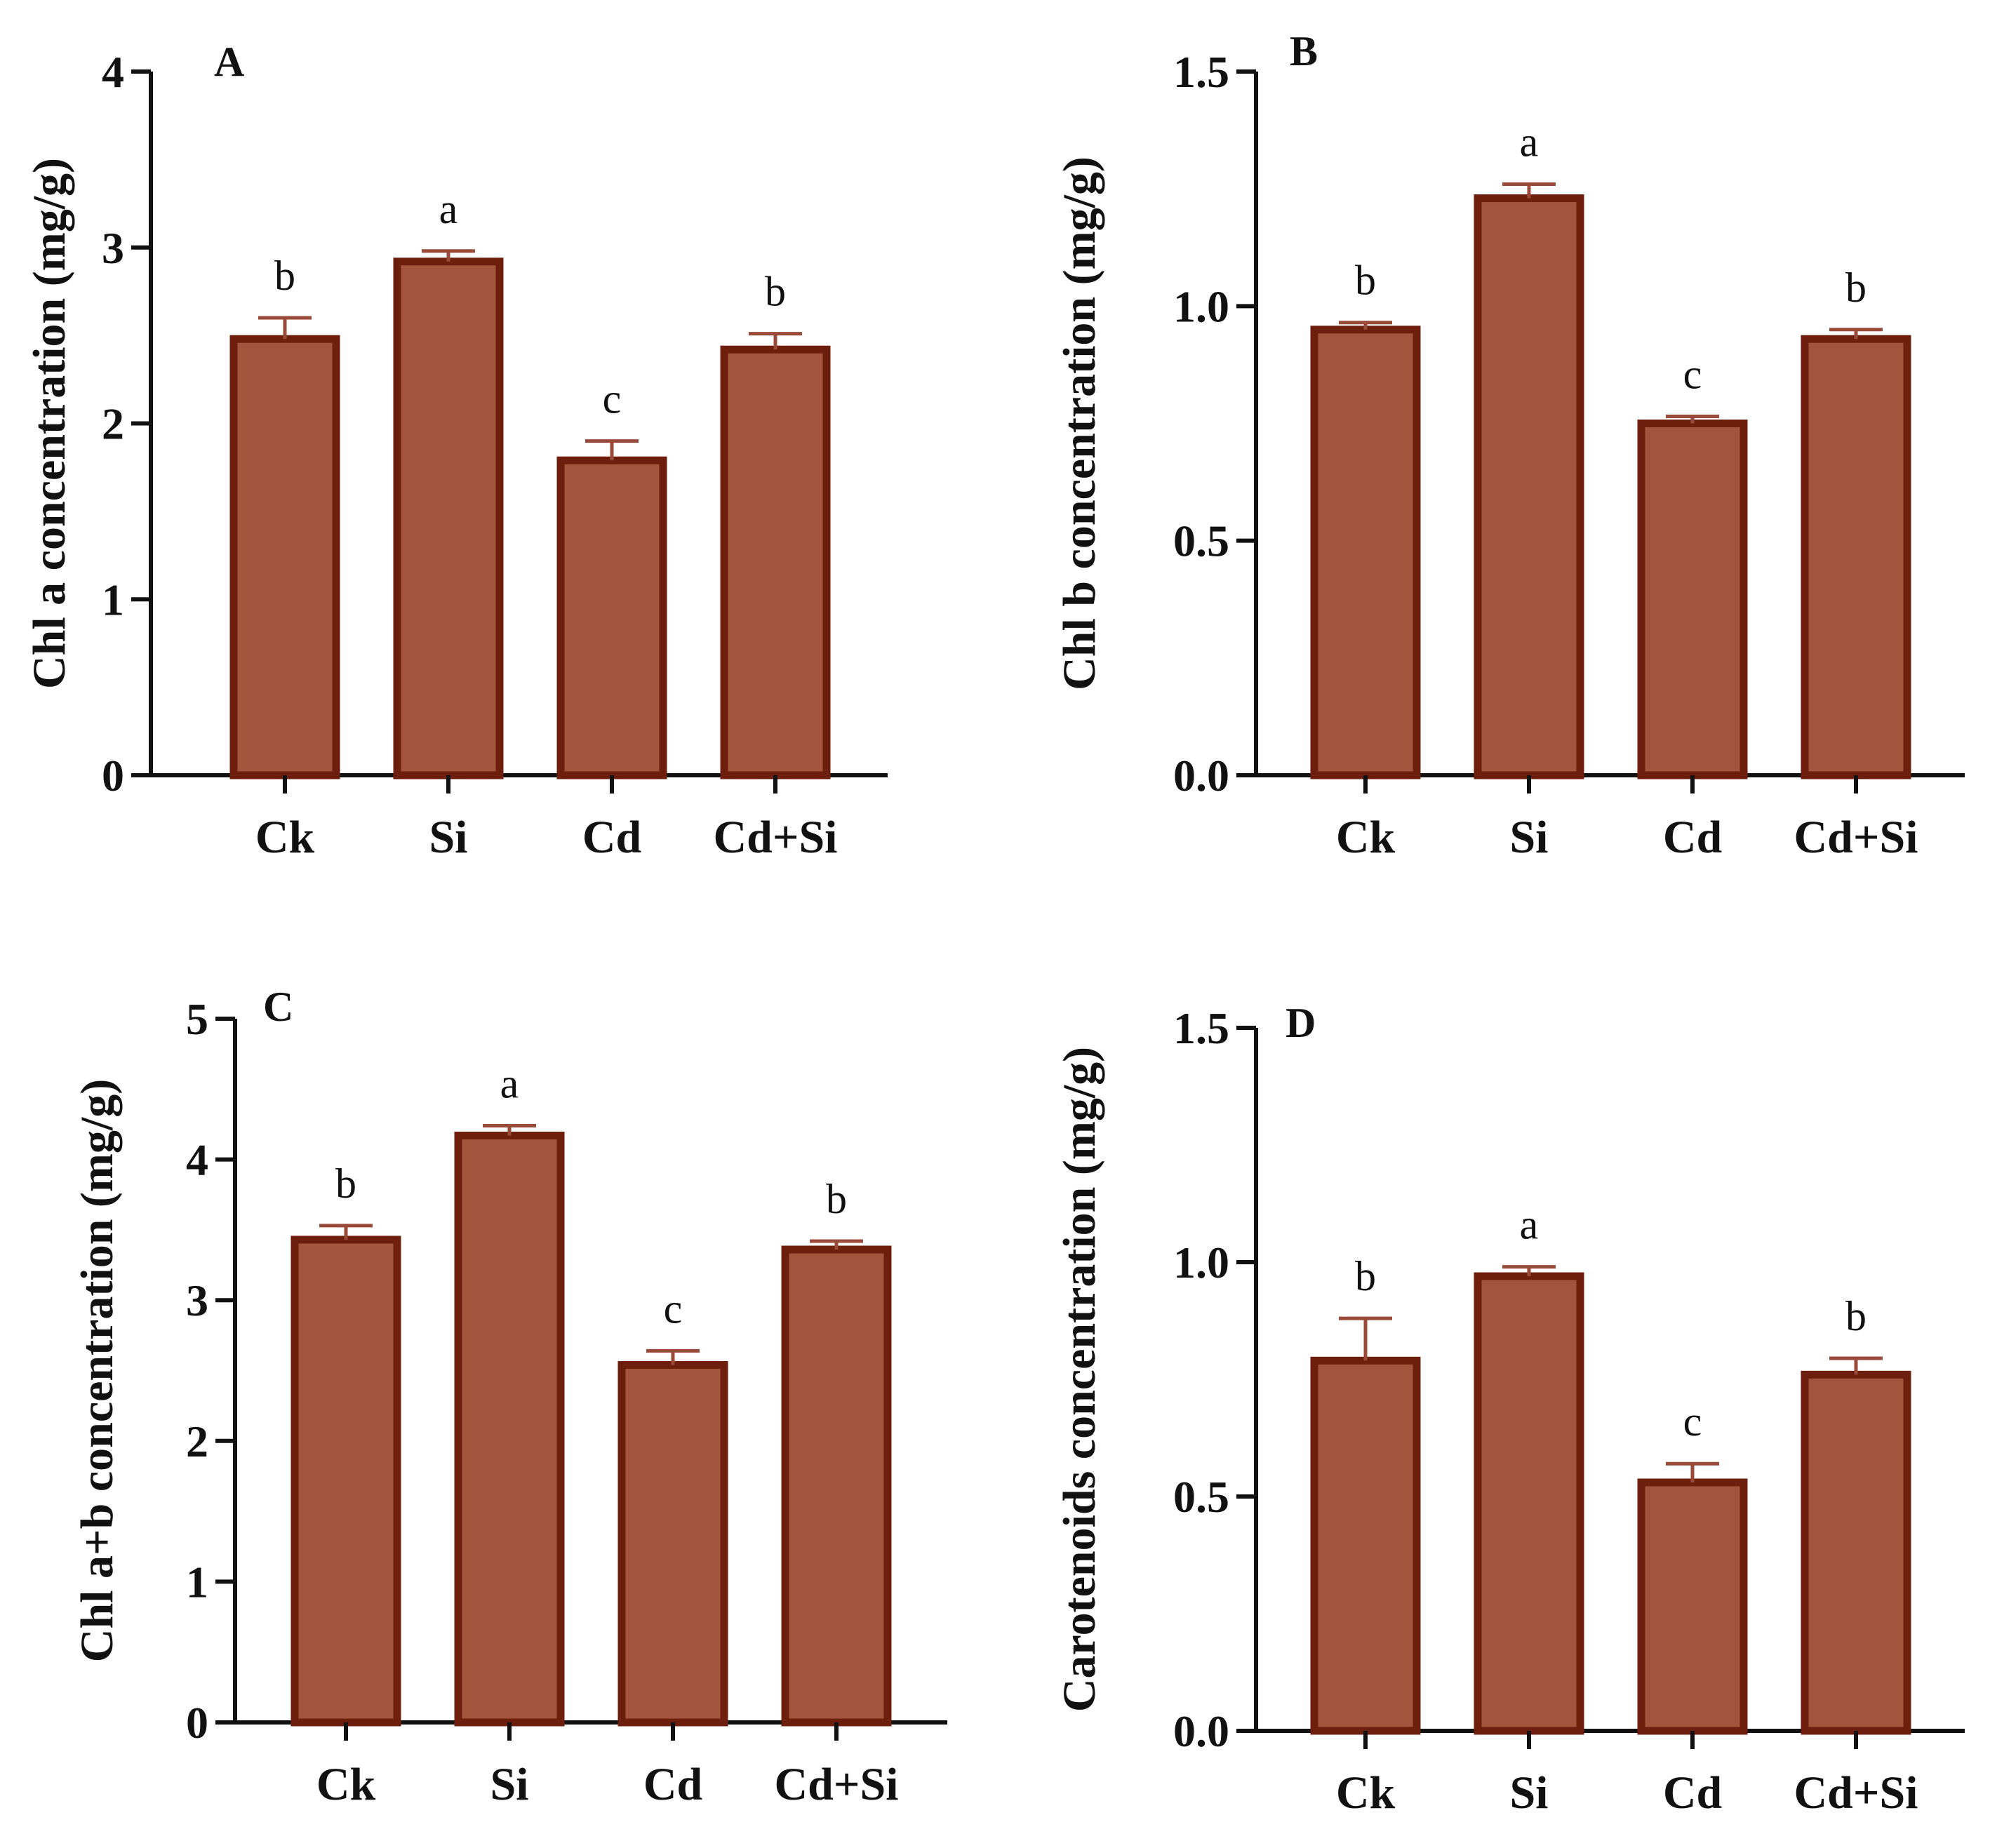 This screenshot has width=1990, height=1848. I want to click on panel-letter: B, so click(1304, 51).